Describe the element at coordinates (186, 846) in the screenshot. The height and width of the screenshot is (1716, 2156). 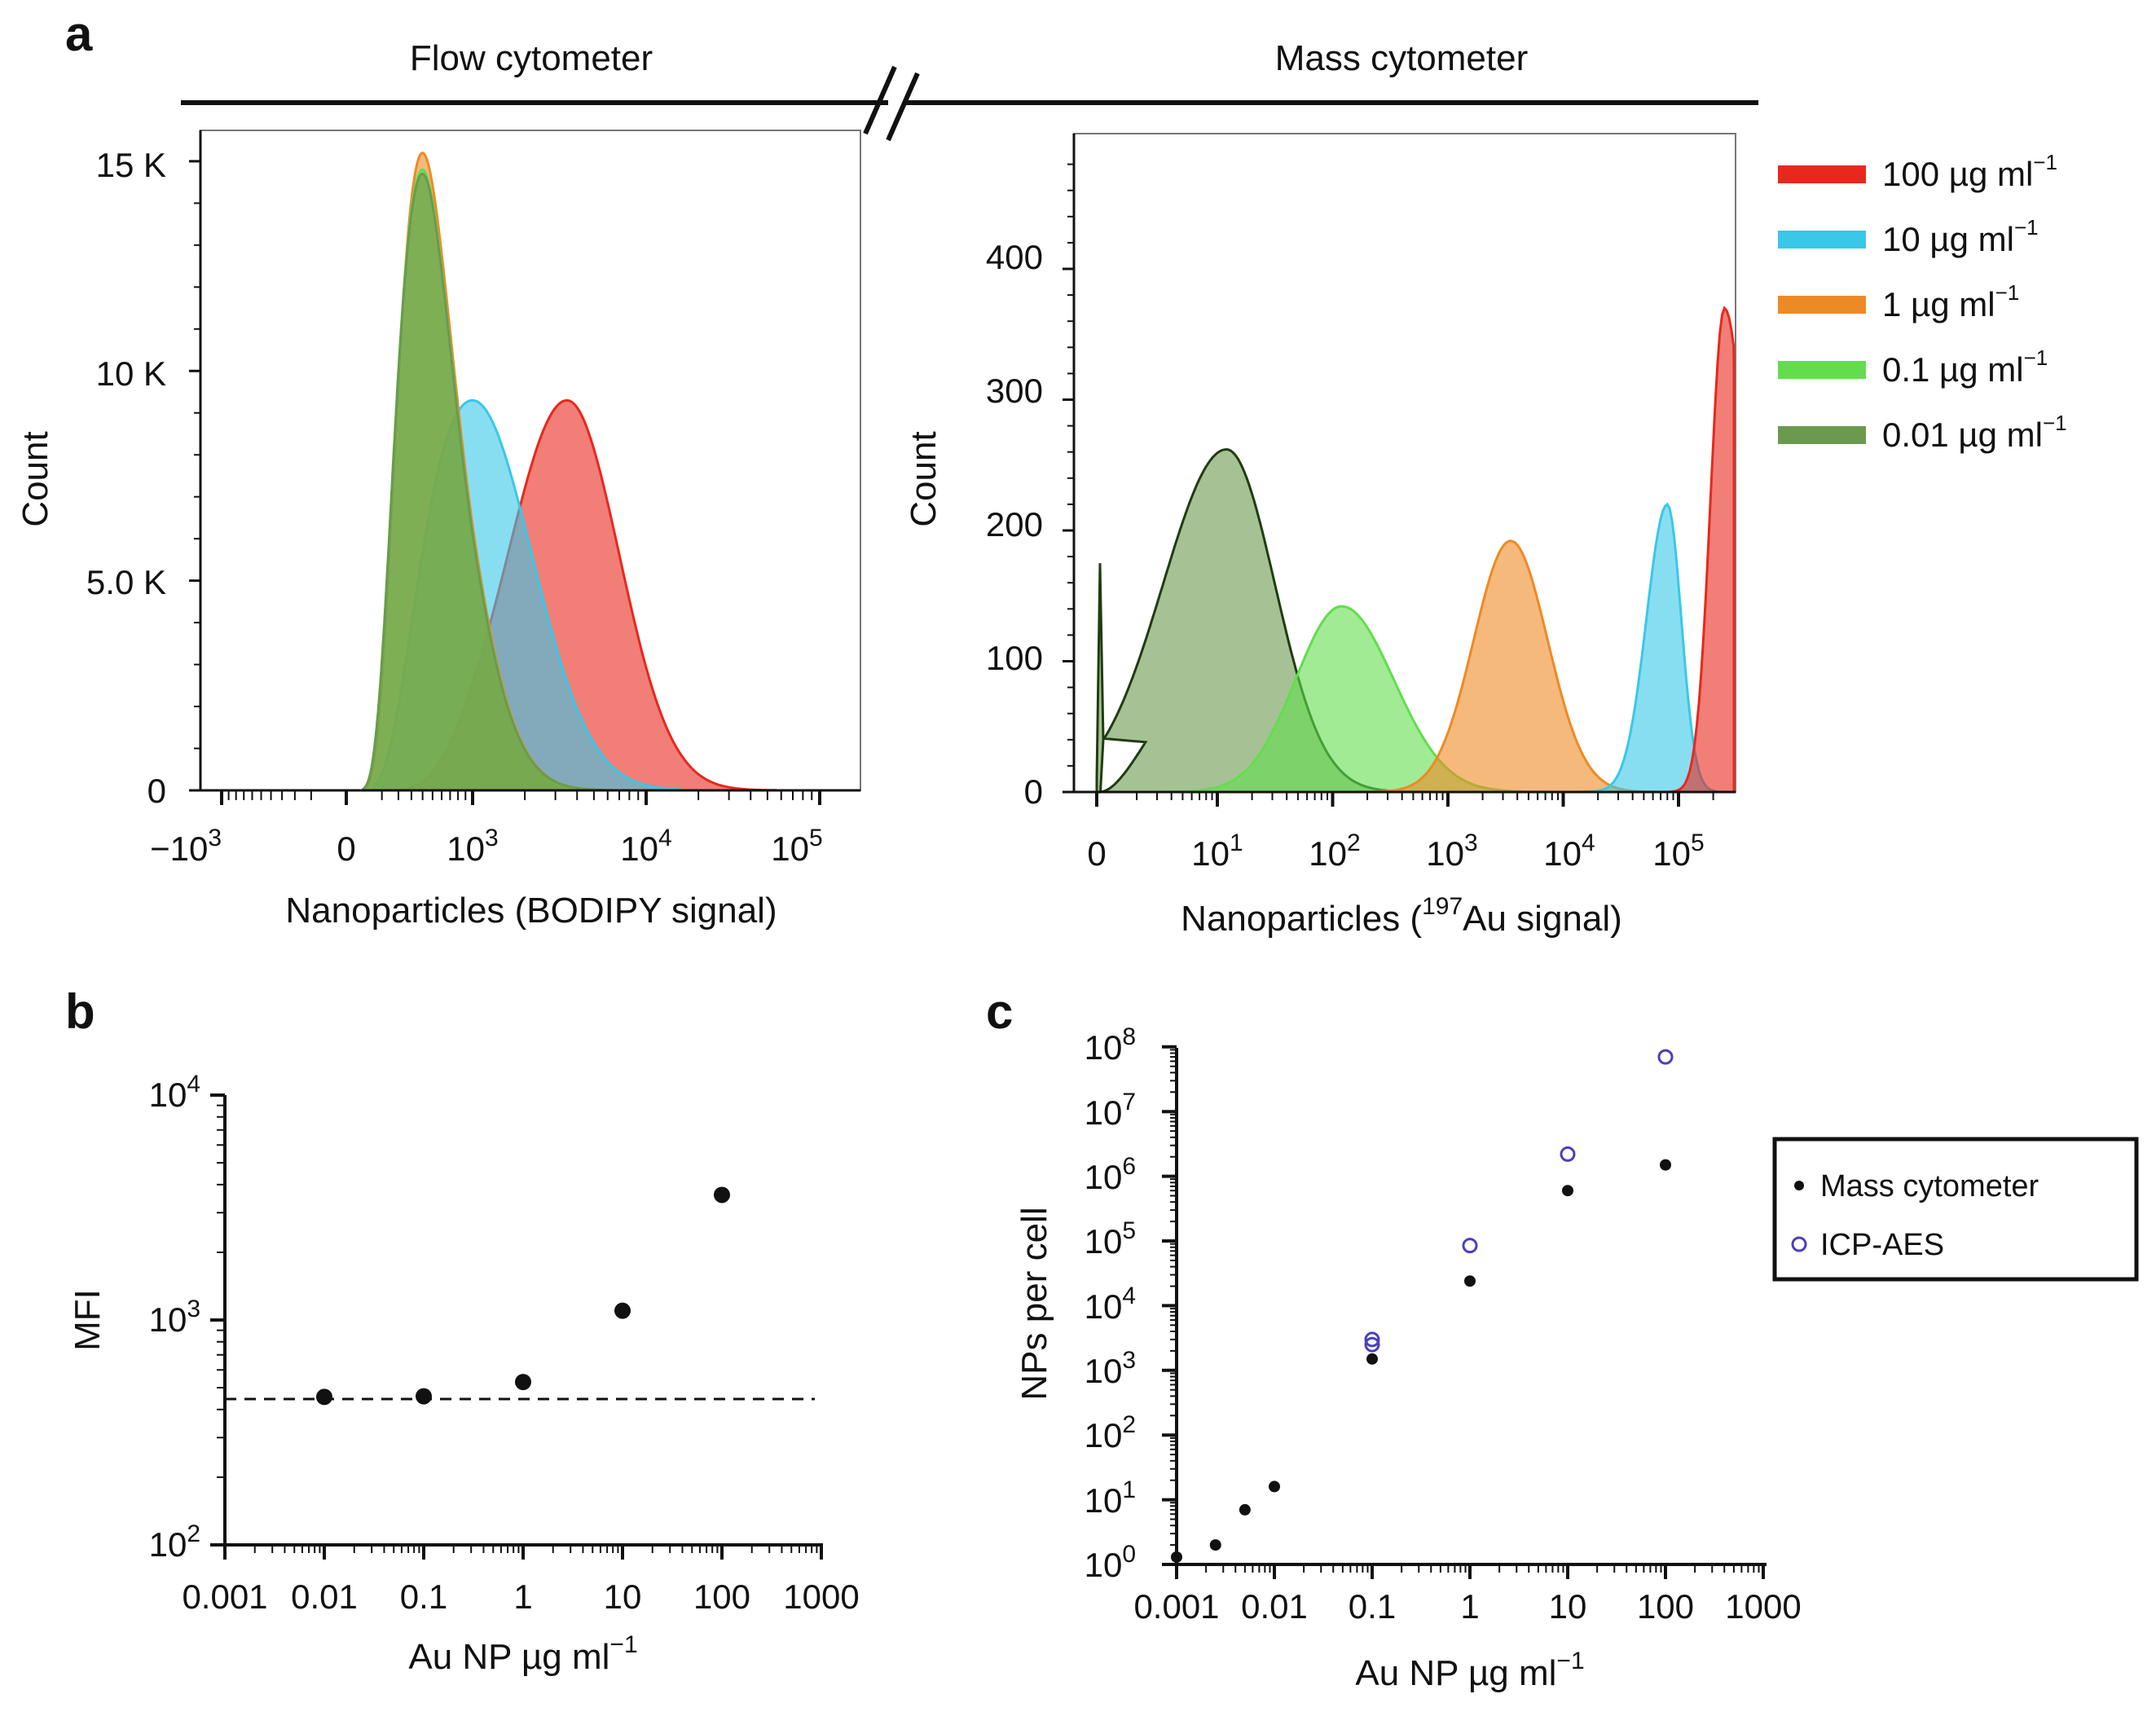
I see `x-tick-label: −103` at that location.